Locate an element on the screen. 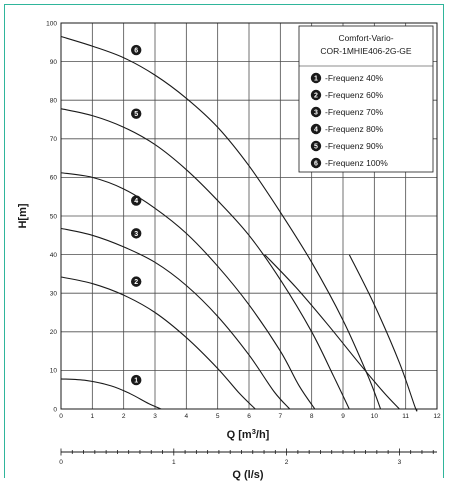 This screenshot has height=483, width=449. y-tick-label: 40 is located at coordinates (54, 255).